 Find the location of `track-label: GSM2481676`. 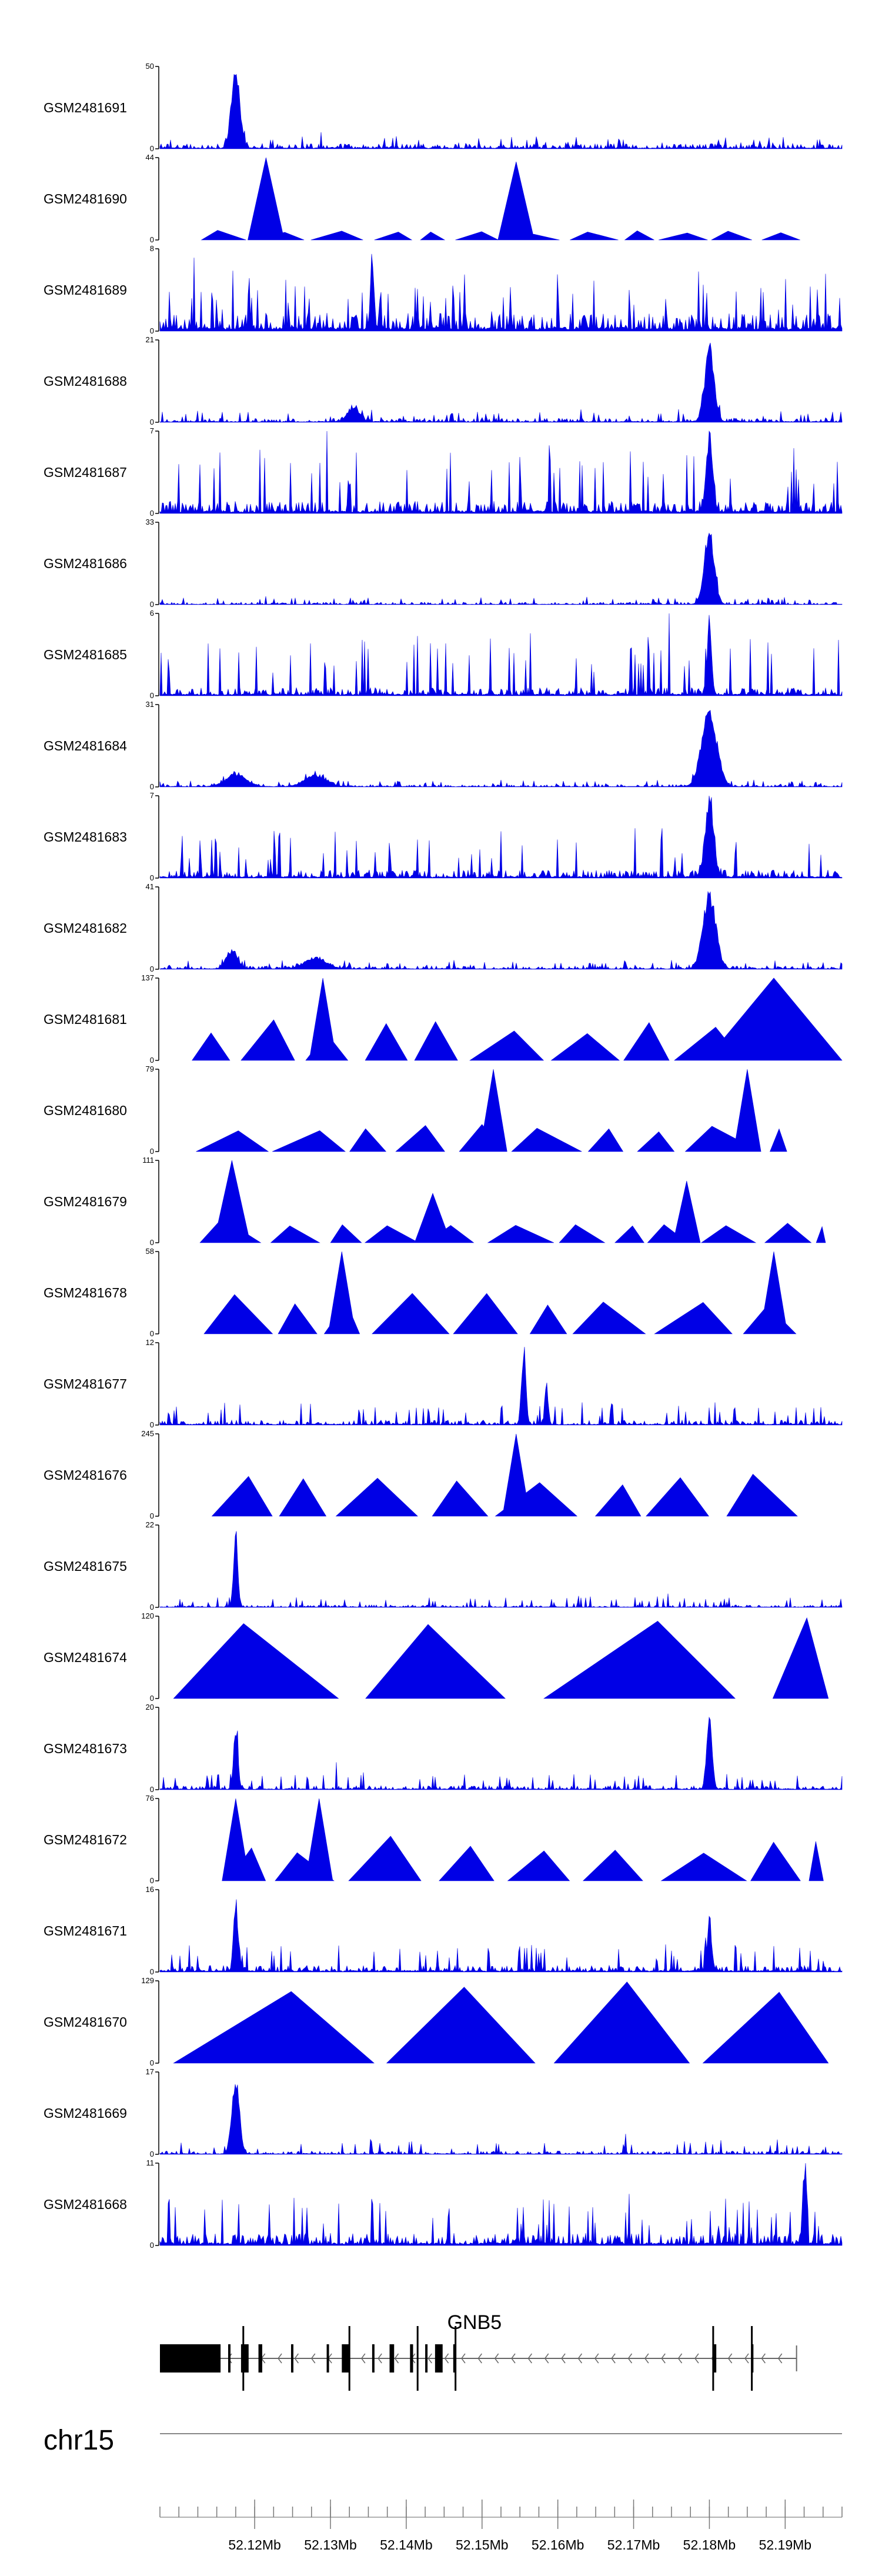

track-label: GSM2481676 is located at coordinates (85, 1475).